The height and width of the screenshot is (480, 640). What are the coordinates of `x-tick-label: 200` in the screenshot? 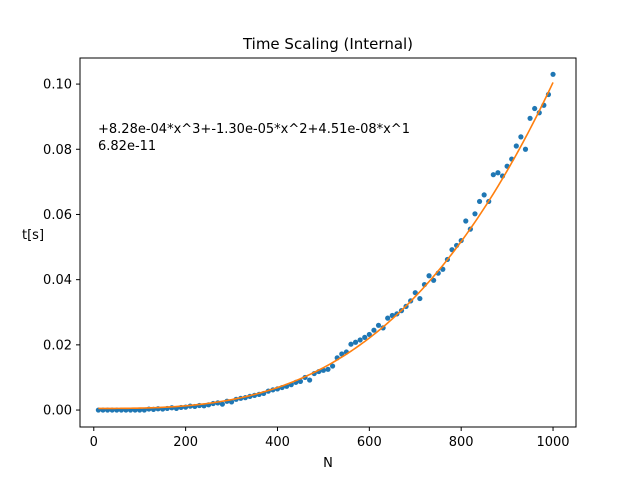 It's located at (185, 442).